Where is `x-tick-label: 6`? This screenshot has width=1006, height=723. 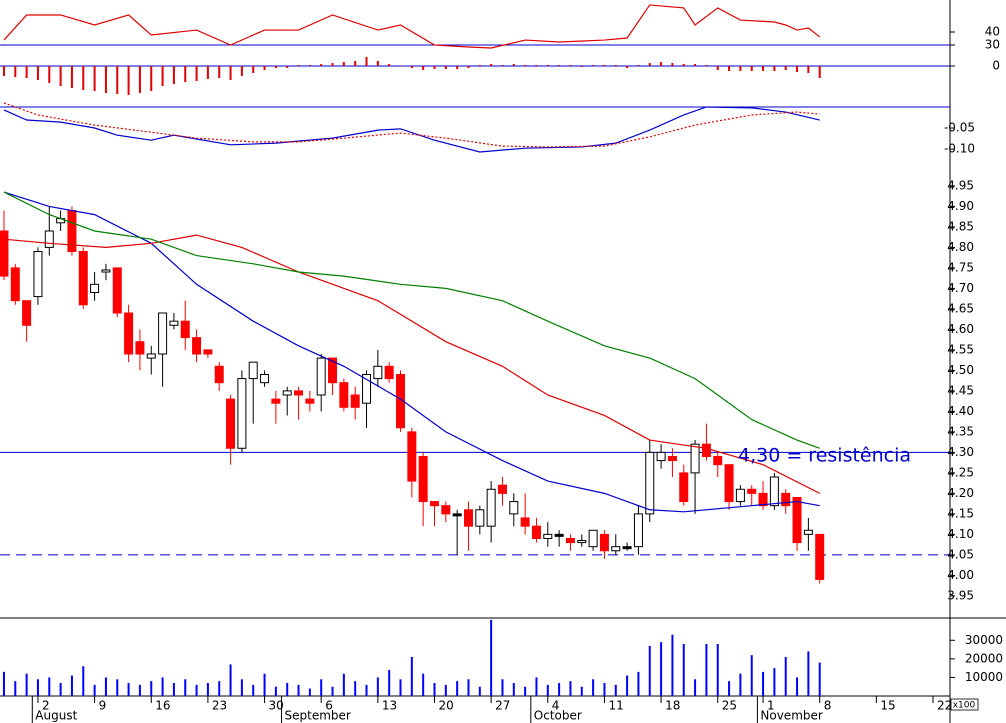
x-tick-label: 6 is located at coordinates (329, 706).